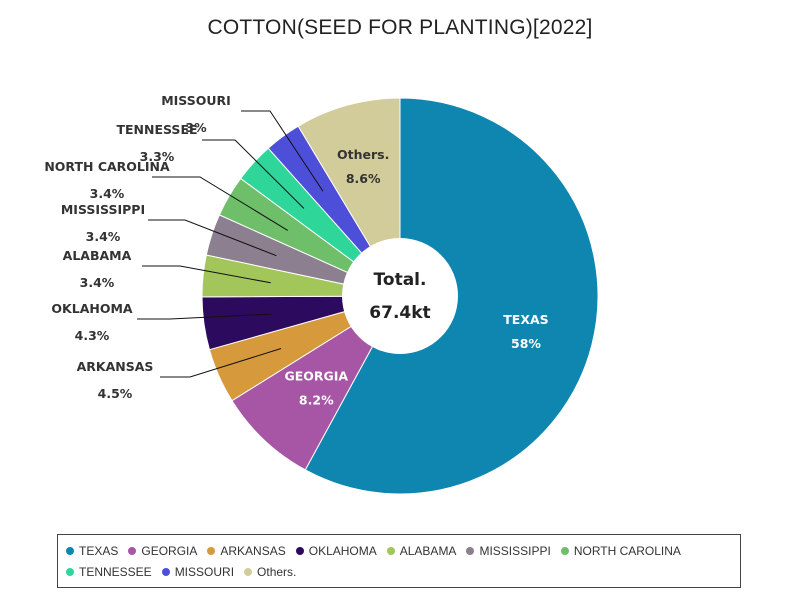  What do you see at coordinates (115, 393) in the screenshot?
I see `slice-pct-arkansas: 4.5%` at bounding box center [115, 393].